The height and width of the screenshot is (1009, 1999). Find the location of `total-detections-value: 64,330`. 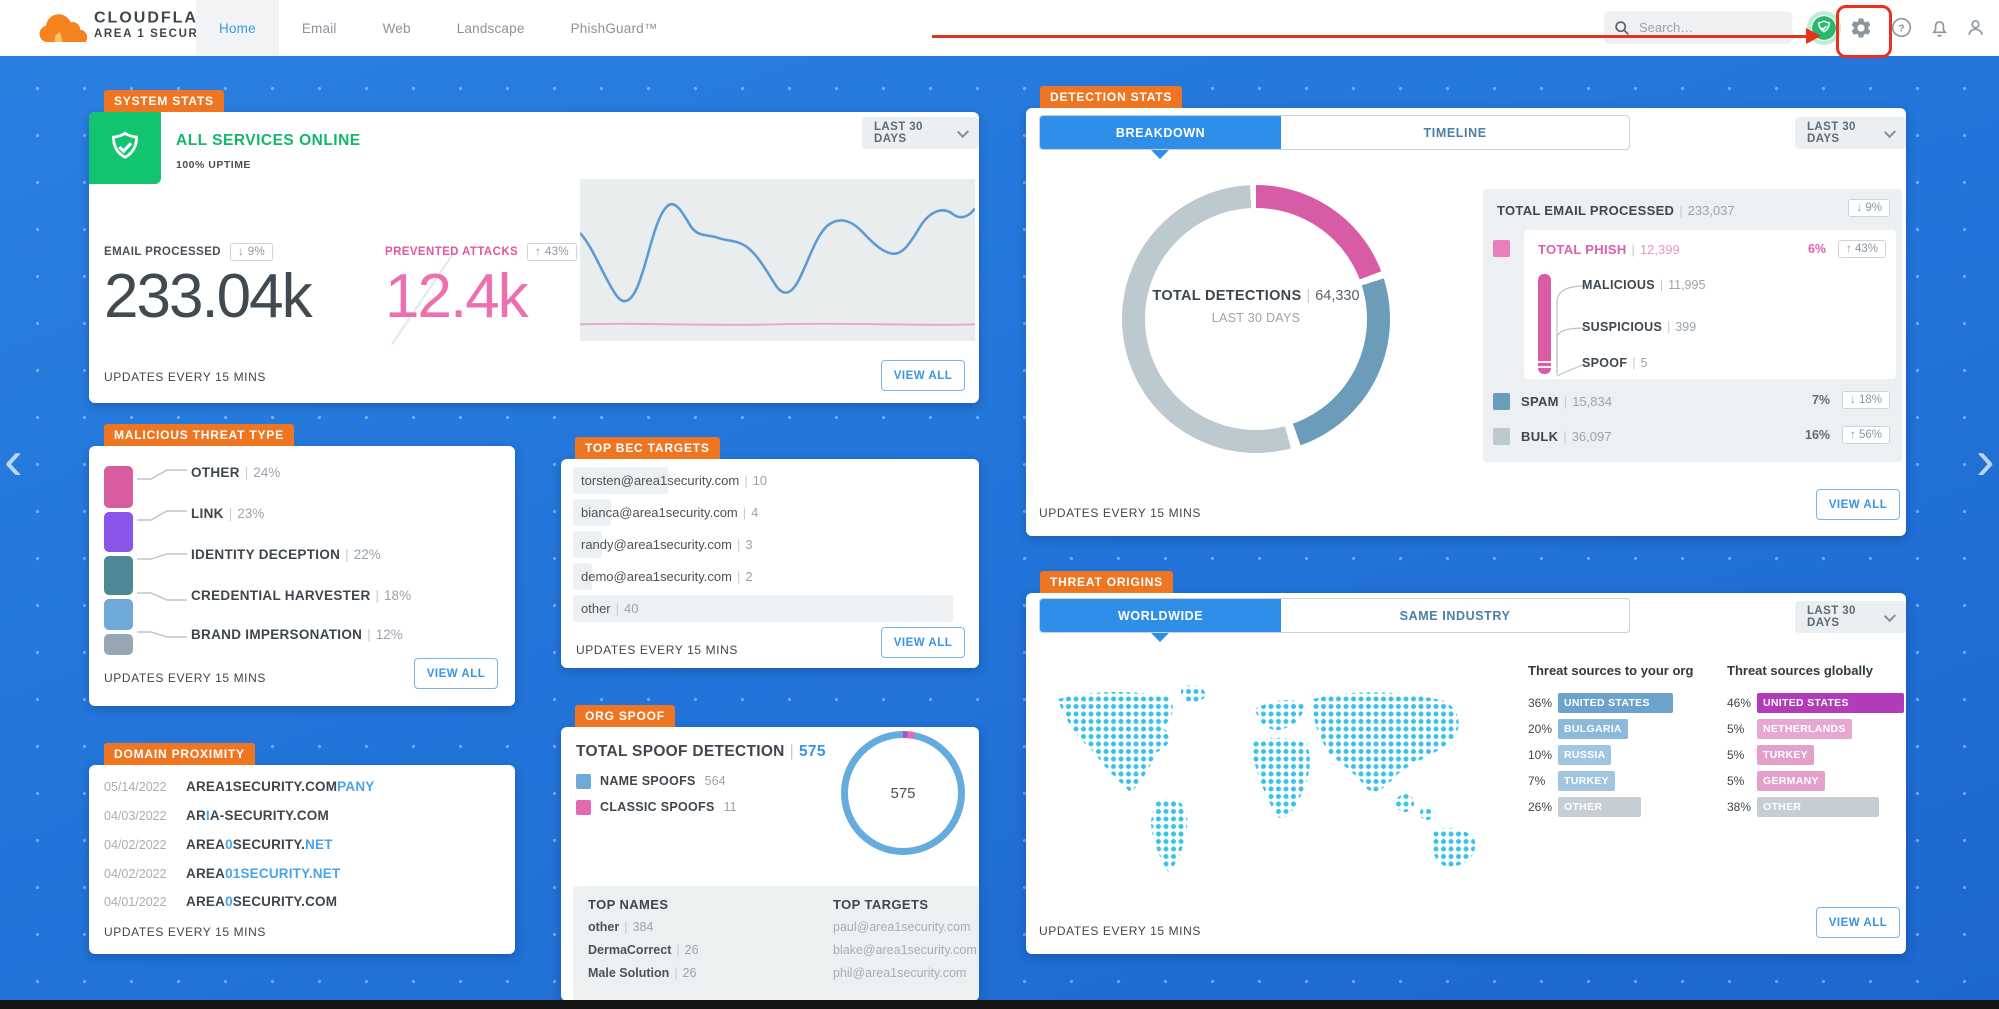

total-detections-value: 64,330 is located at coordinates (1337, 296).